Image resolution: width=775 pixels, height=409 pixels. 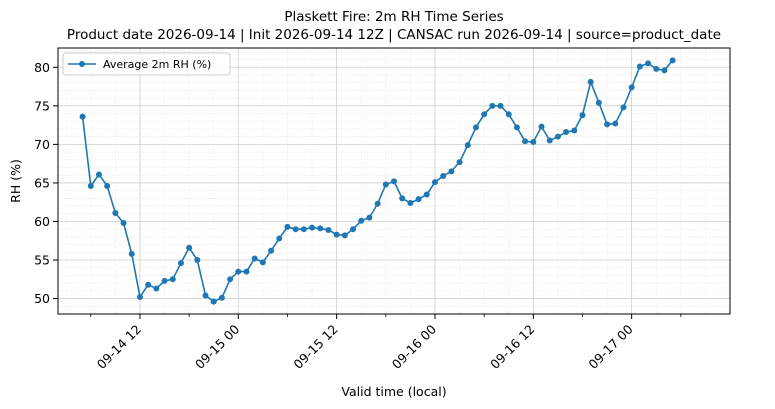 I want to click on x-tick-label: 09-14 12, so click(x=119, y=347).